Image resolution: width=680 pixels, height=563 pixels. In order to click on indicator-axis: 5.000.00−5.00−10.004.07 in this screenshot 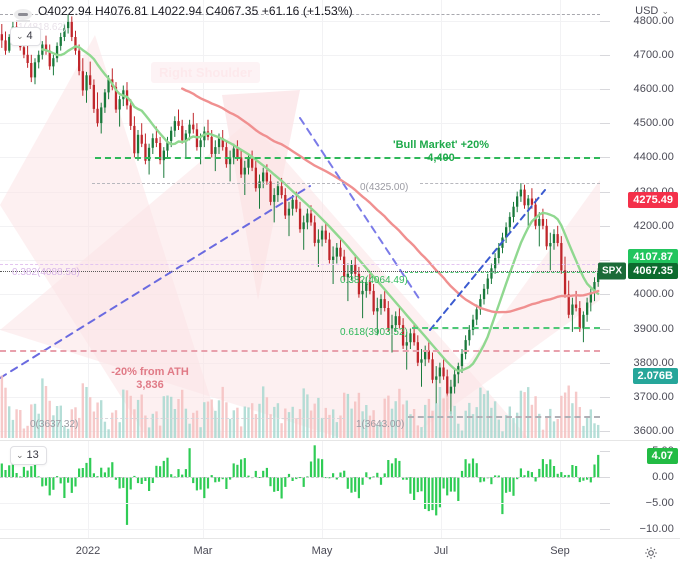, I will do `click(640, 490)`.